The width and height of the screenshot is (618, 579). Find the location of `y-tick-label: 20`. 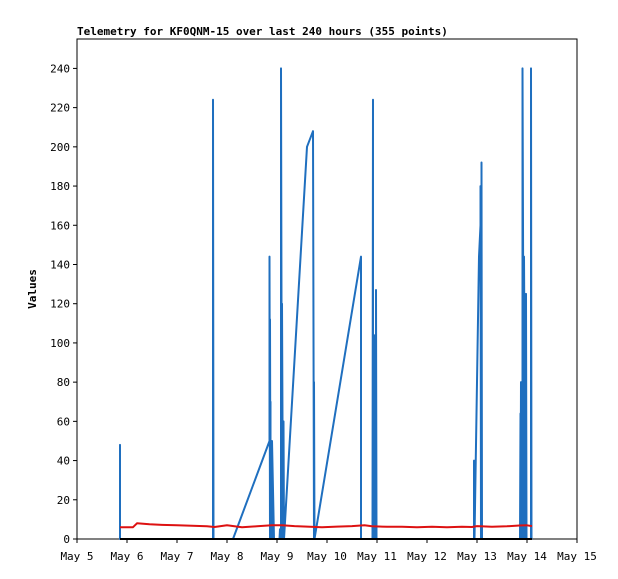

y-tick-label: 20 is located at coordinates (63, 500).